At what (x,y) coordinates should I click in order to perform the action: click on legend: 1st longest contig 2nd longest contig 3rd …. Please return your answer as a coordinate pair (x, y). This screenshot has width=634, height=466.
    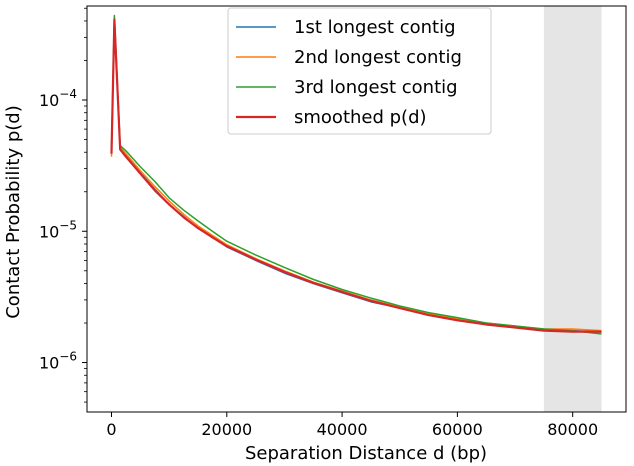
    Looking at the image, I should click on (359, 71).